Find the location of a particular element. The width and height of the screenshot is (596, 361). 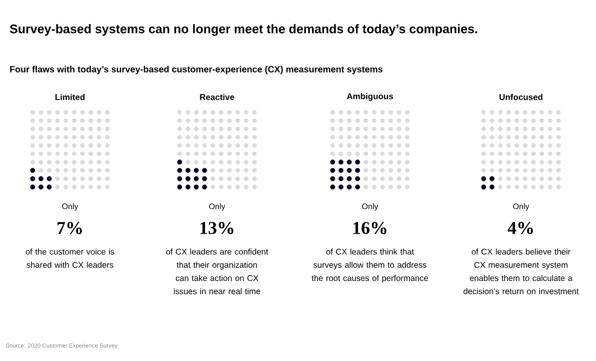

category-label: Unfocused is located at coordinates (521, 97).